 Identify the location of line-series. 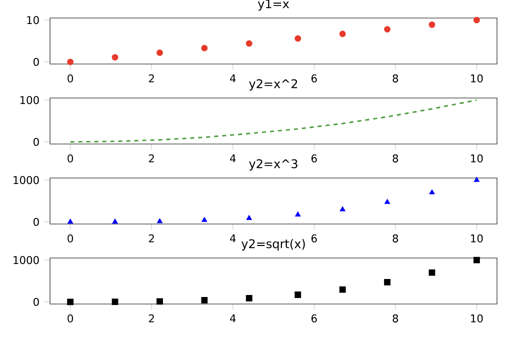
(274, 121).